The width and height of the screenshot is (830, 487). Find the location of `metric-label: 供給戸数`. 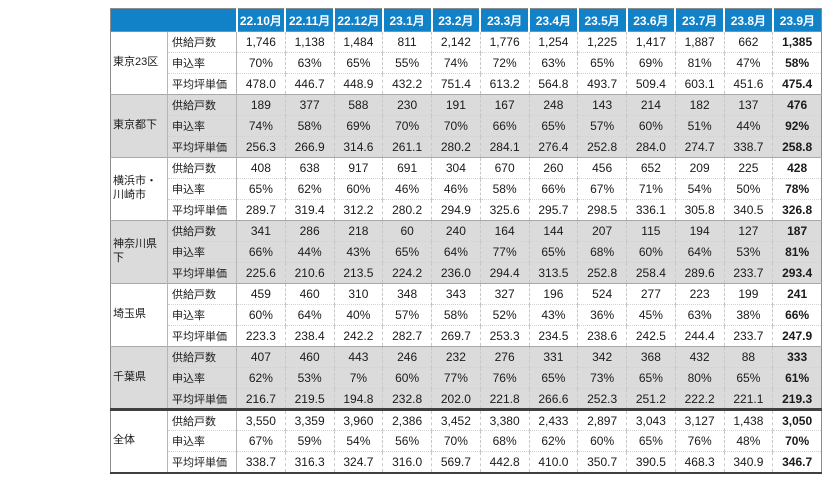

metric-label: 供給戸数 is located at coordinates (202, 42).